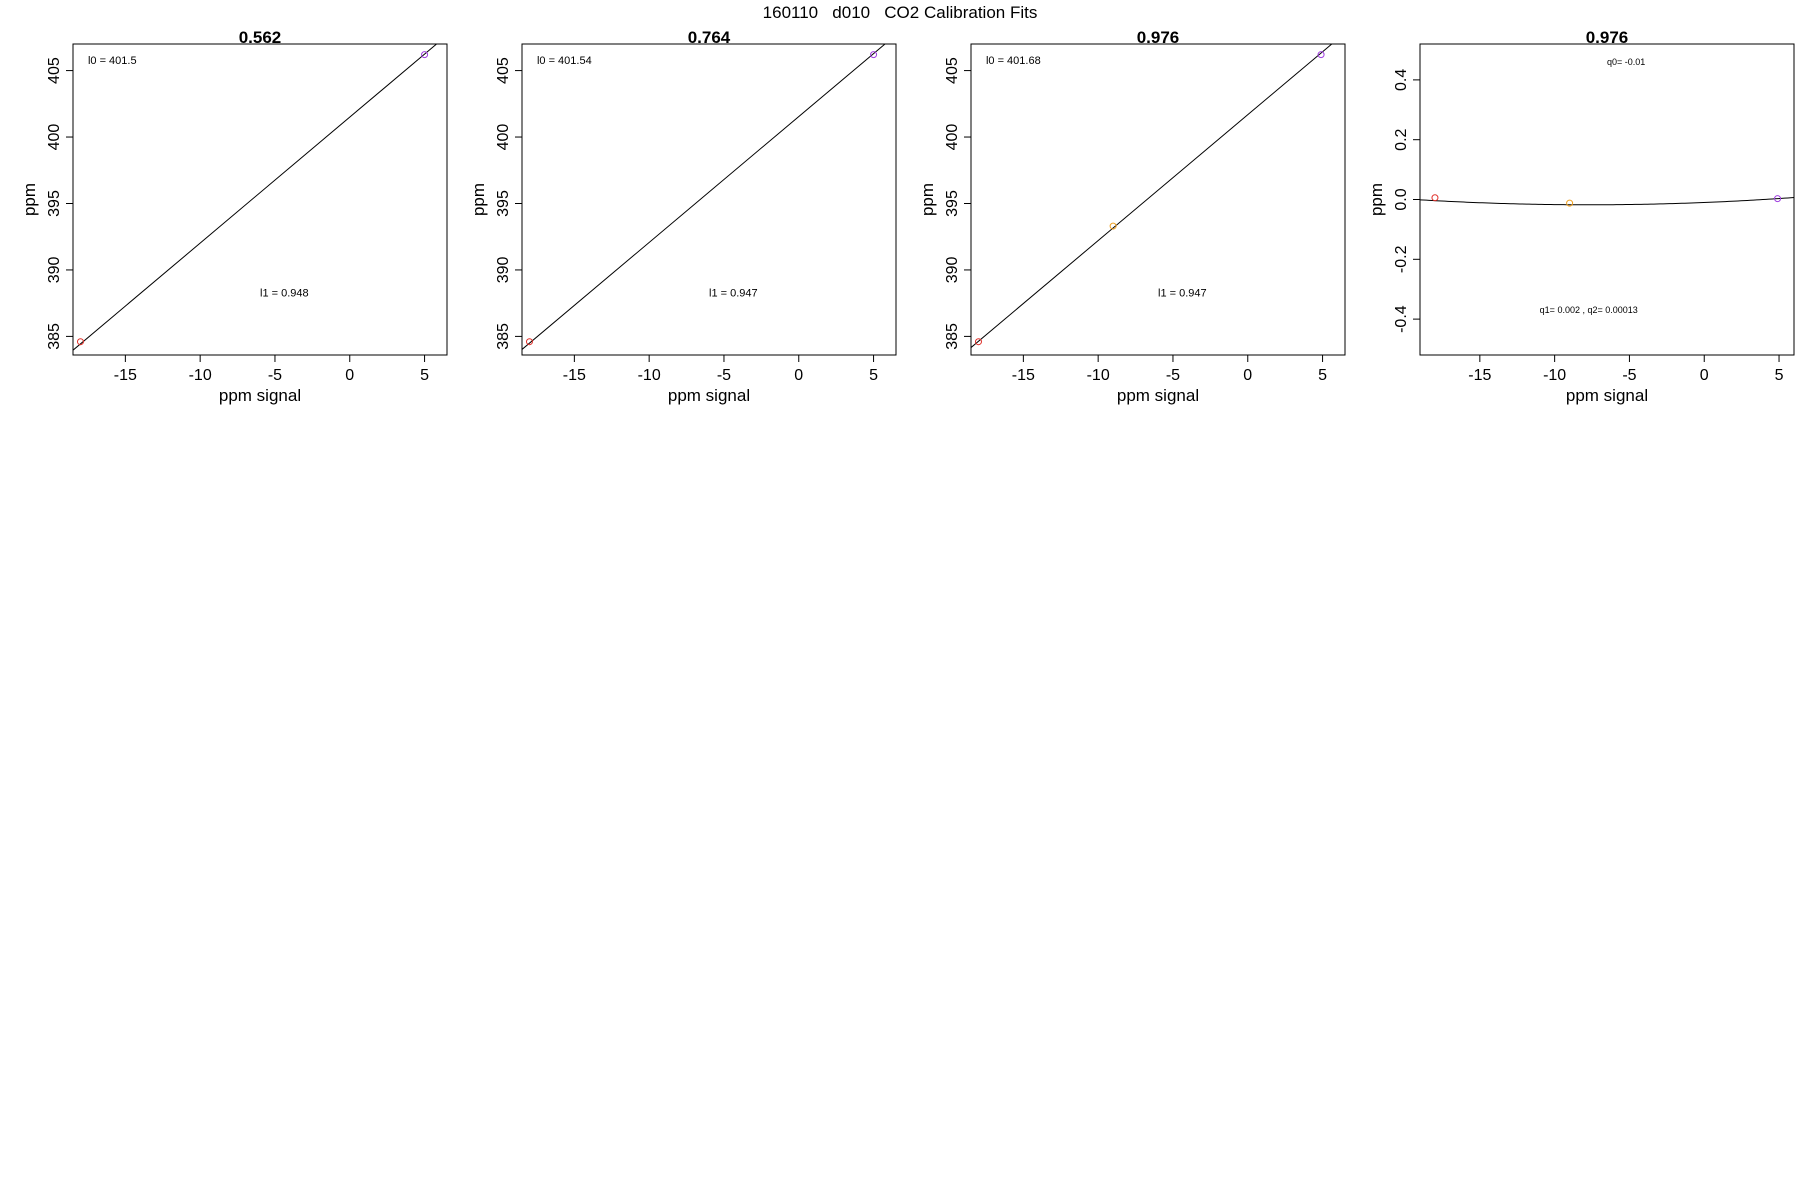 The height and width of the screenshot is (1200, 1800). What do you see at coordinates (709, 37) in the screenshot?
I see `panel-title: 0.764` at bounding box center [709, 37].